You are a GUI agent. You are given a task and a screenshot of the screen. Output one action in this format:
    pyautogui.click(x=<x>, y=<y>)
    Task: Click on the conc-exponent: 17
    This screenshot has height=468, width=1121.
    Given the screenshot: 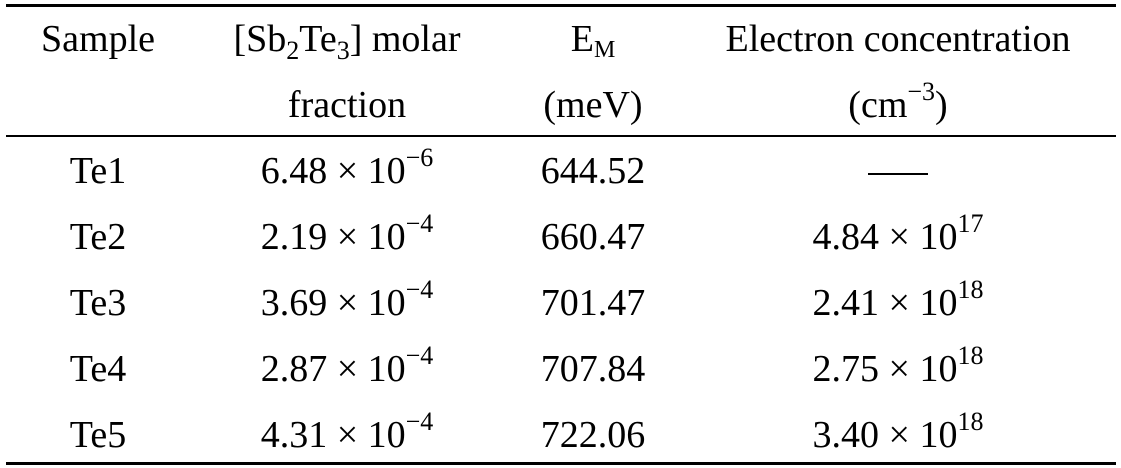 What is the action you would take?
    pyautogui.click(x=970, y=223)
    